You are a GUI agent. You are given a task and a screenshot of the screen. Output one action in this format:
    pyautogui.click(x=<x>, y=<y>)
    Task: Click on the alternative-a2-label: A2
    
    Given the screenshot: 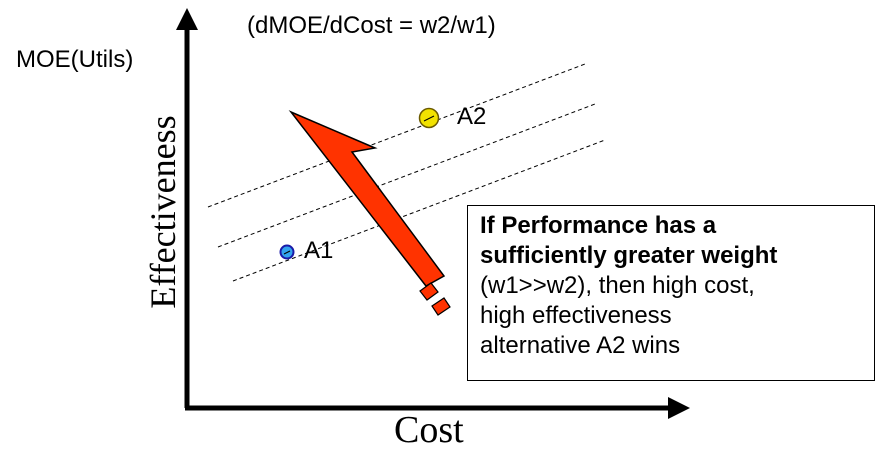 What is the action you would take?
    pyautogui.click(x=472, y=116)
    